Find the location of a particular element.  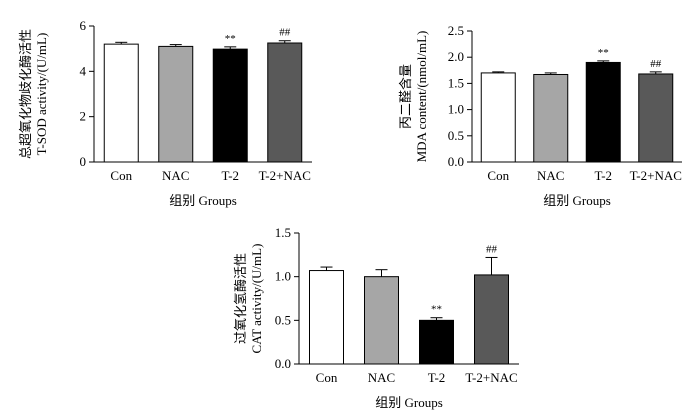

y-tick-label: 2 is located at coordinates (83, 116).